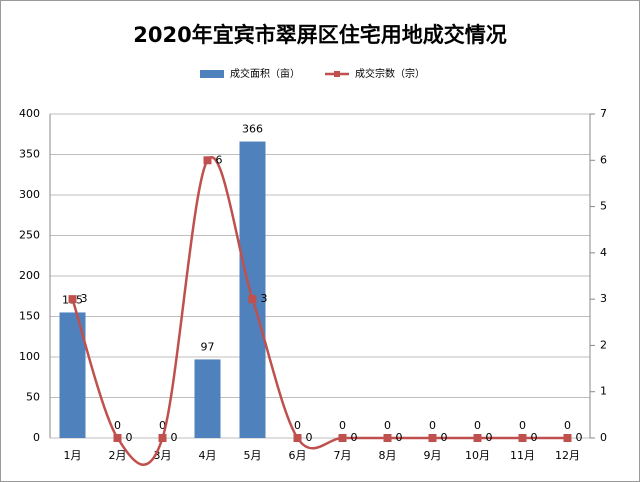 The image size is (640, 482). Describe the element at coordinates (603, 391) in the screenshot. I see `y2-tick-label: 1` at that location.